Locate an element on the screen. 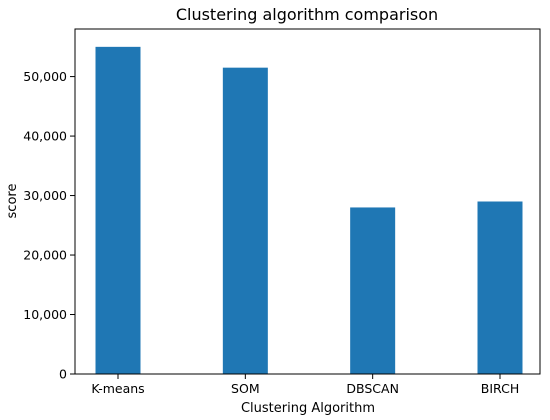 This screenshot has height=420, width=550. chart-title: Clustering algorithm comparison is located at coordinates (307, 14).